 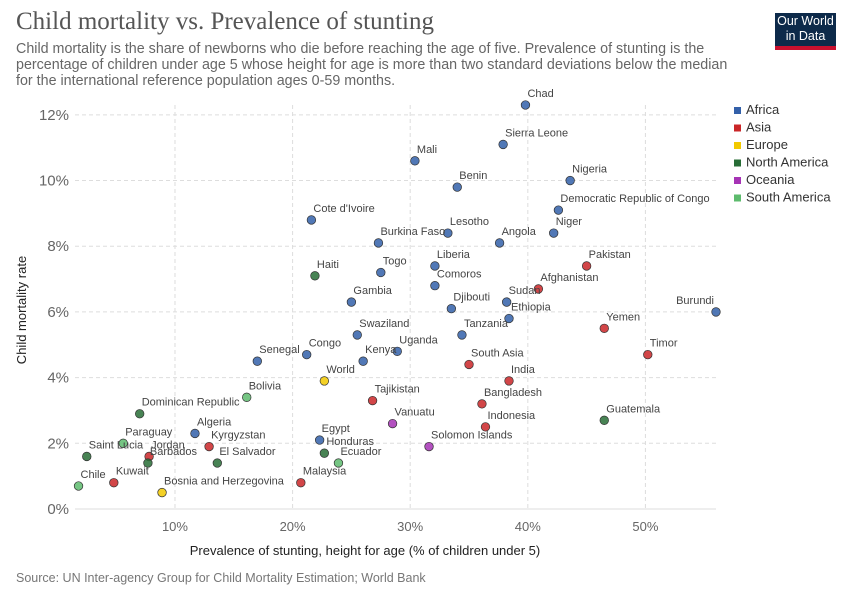 What do you see at coordinates (58, 312) in the screenshot?
I see `y-tick-label: 6%` at bounding box center [58, 312].